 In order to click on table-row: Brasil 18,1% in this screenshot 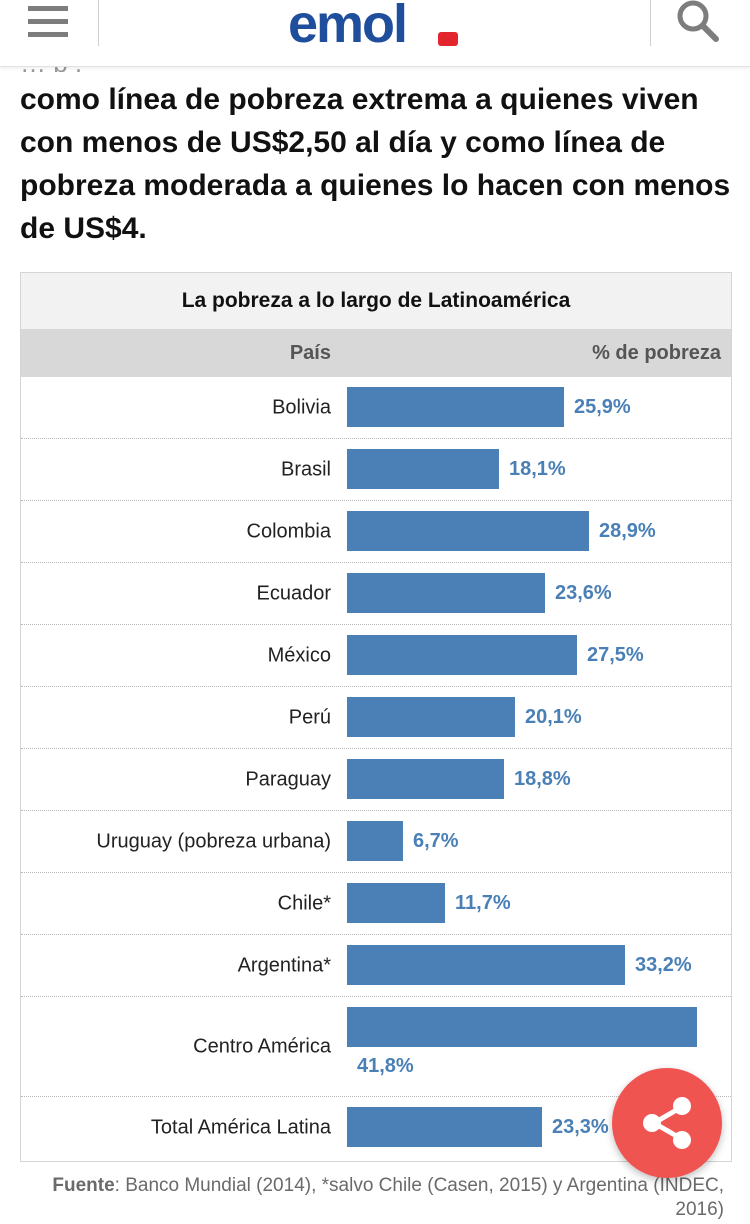, I will do `click(376, 470)`.